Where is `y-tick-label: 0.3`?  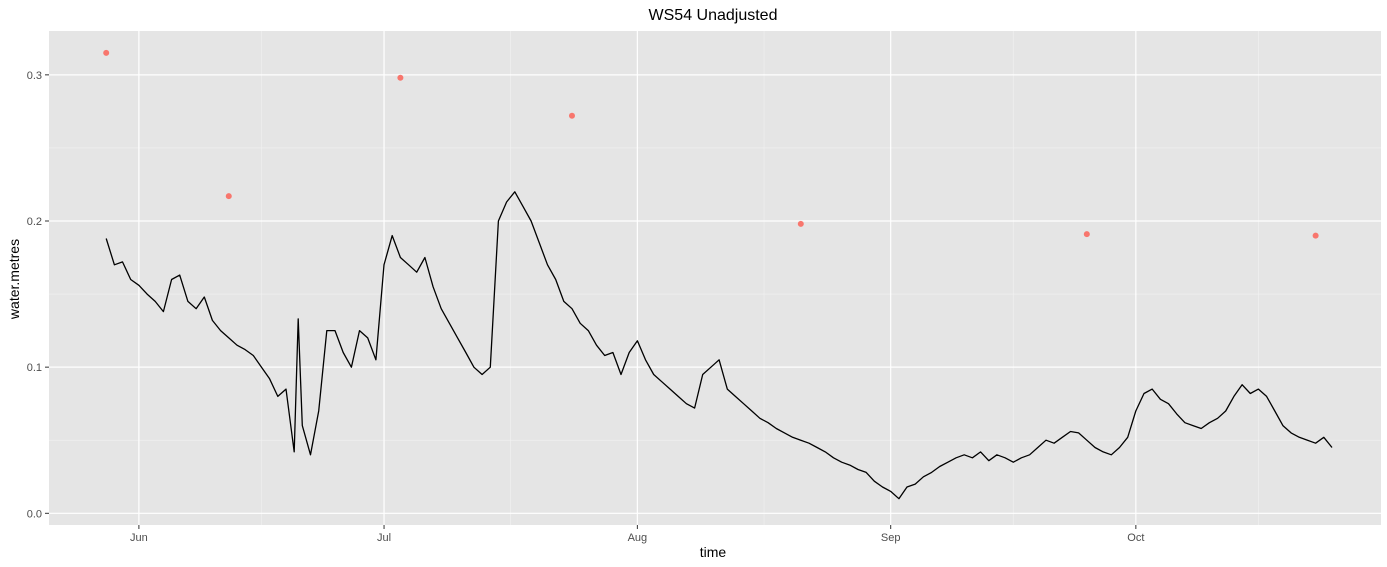 y-tick-label: 0.3 is located at coordinates (34, 76).